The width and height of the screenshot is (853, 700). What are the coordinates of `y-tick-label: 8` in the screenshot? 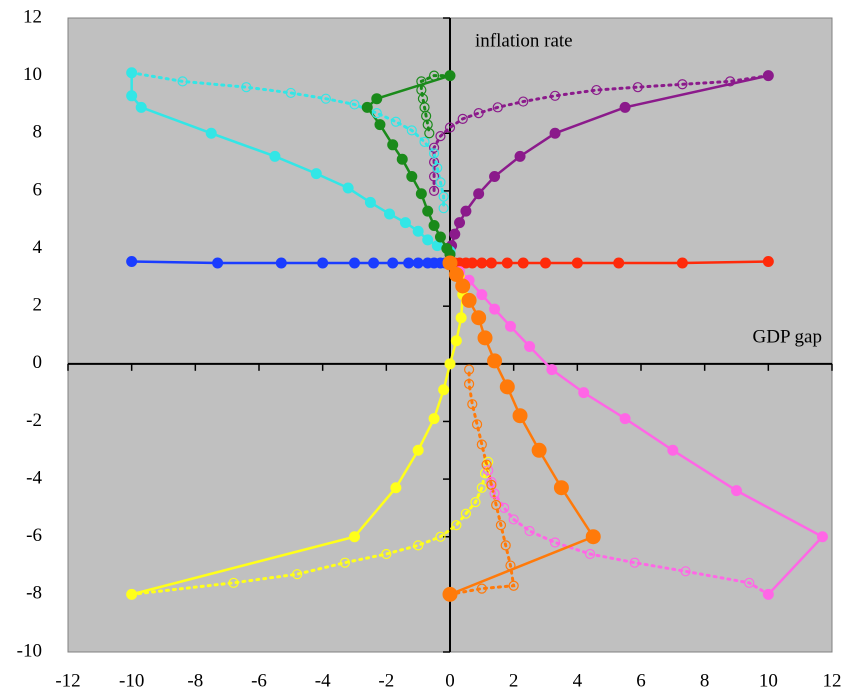 It's located at (38, 132).